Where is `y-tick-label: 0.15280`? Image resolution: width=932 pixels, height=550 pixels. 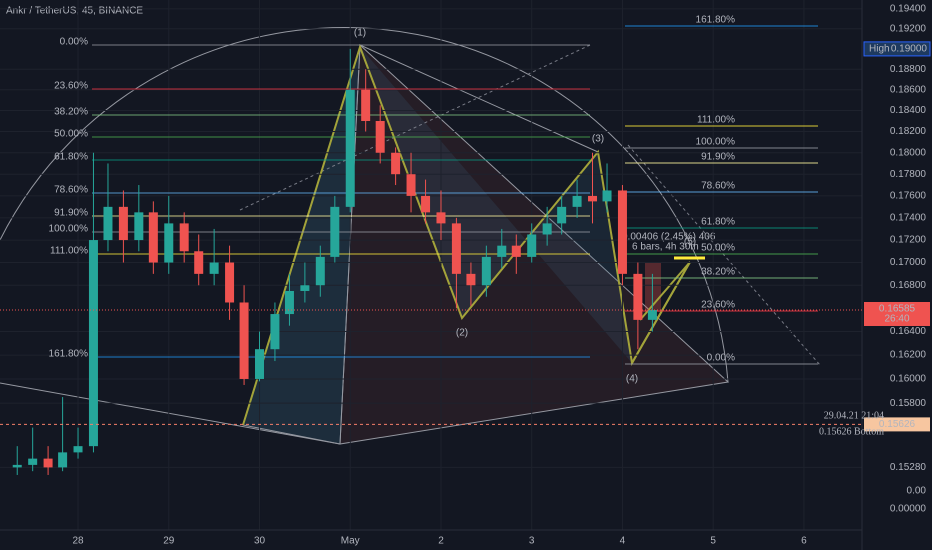
y-tick-label: 0.15280 is located at coordinates (908, 467).